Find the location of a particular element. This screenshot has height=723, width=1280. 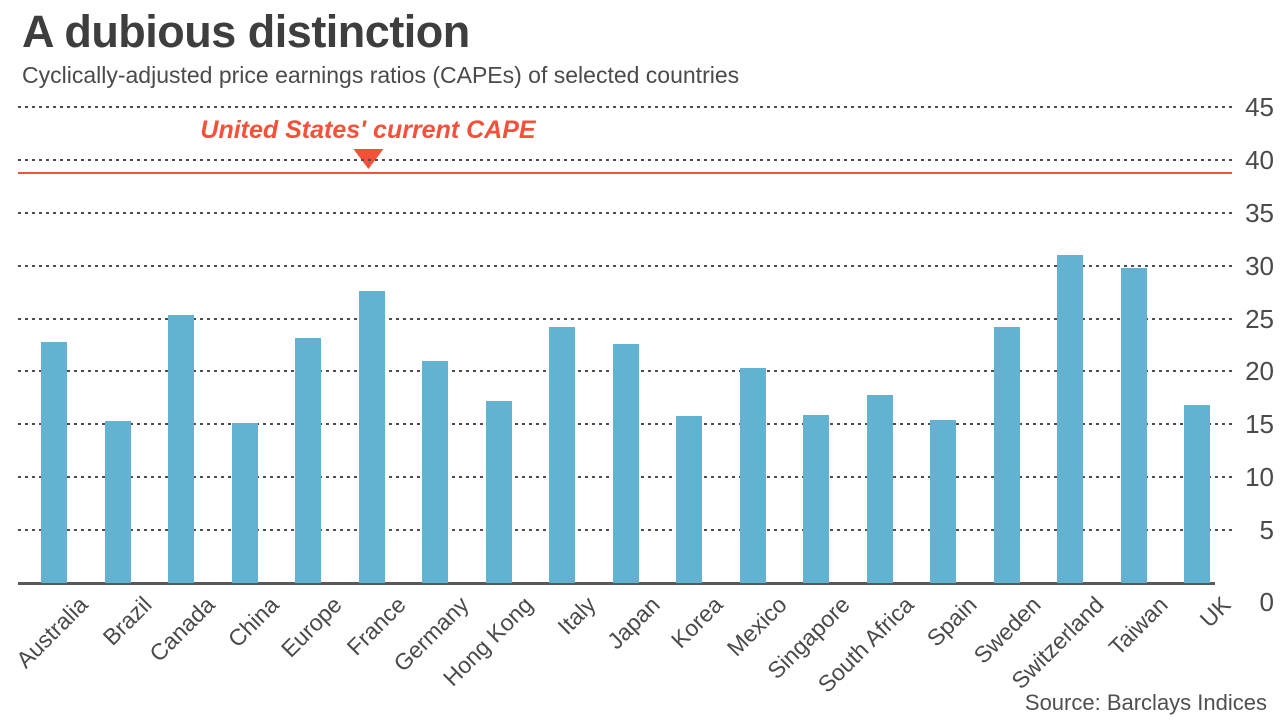

bar-uk is located at coordinates (1197, 494).